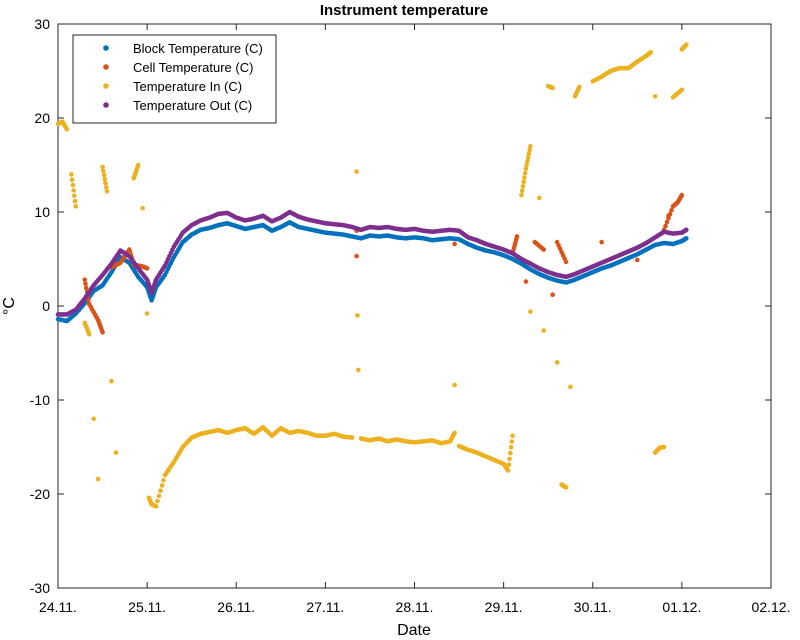 This screenshot has height=640, width=800. Describe the element at coordinates (404, 10) in the screenshot. I see `chart-title: Instrument temperature` at that location.